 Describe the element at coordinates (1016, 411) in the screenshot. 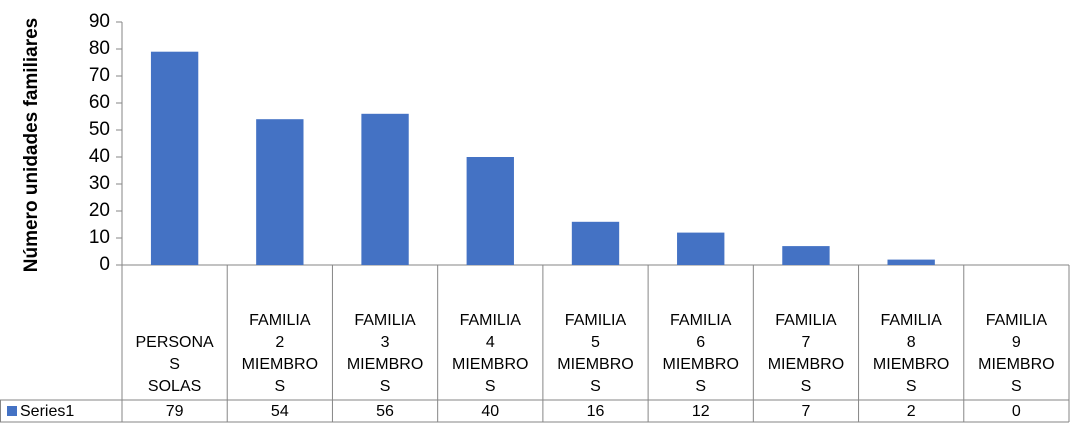

I see `table-value: 0` at that location.